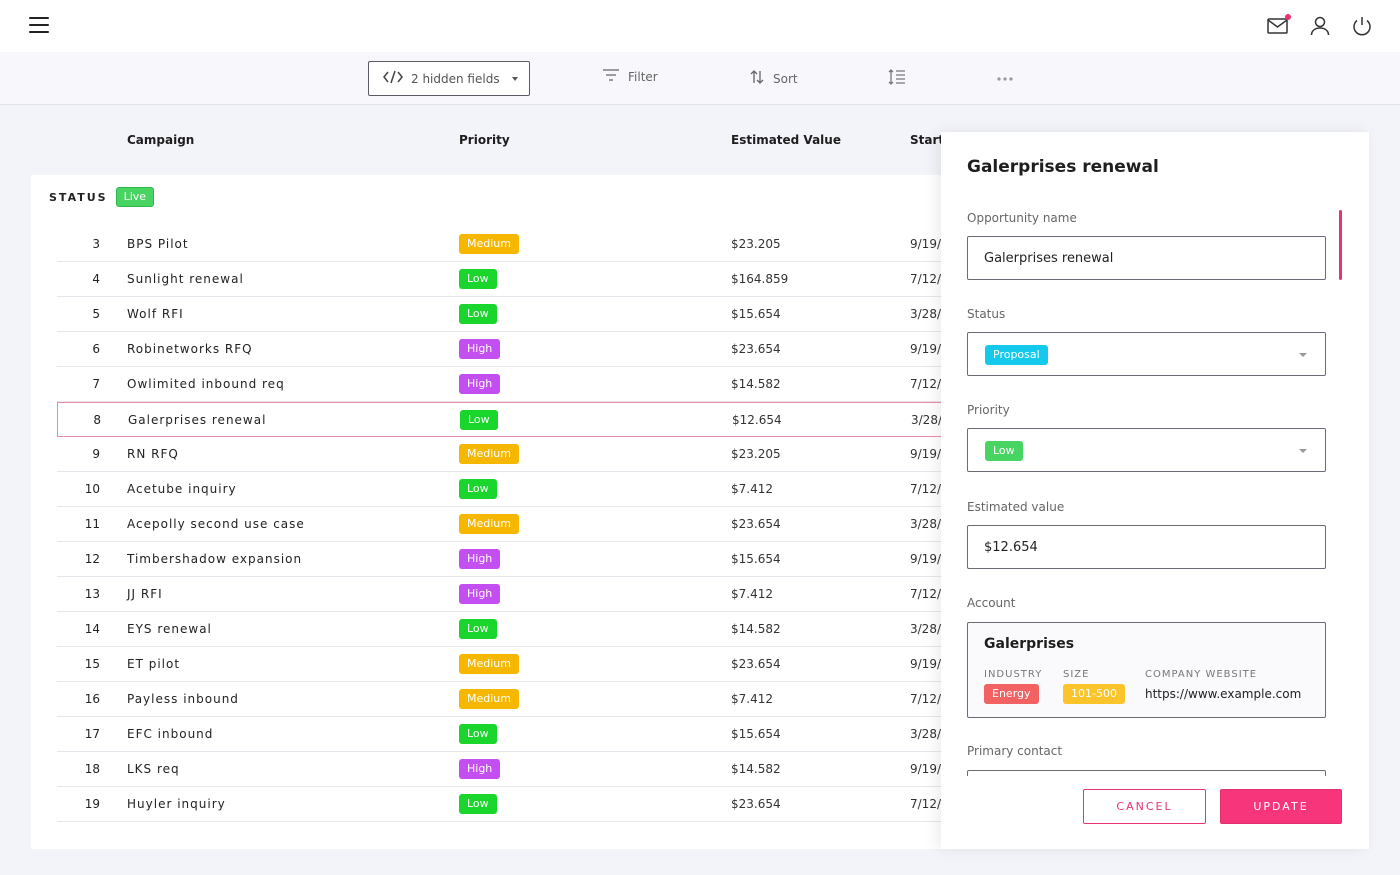 The width and height of the screenshot is (1400, 875). What do you see at coordinates (1146, 450) in the screenshot?
I see `priority-select: Low` at bounding box center [1146, 450].